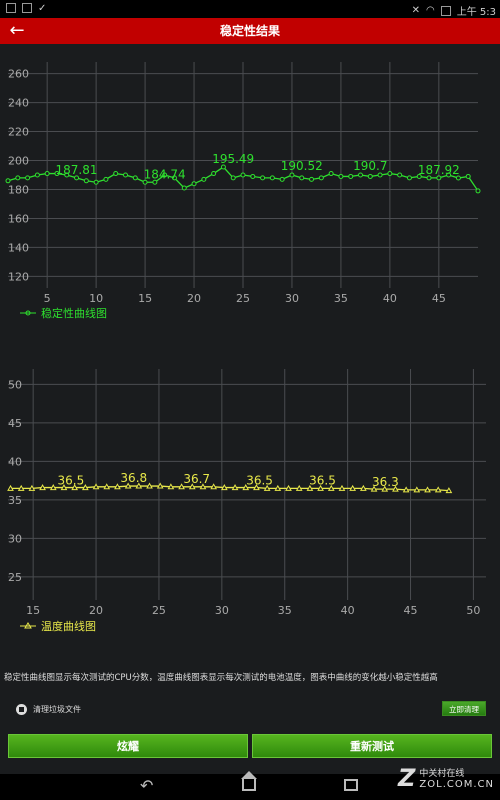 Image resolution: width=500 pixels, height=800 pixels. I want to click on y-tick-label: 260, so click(18, 74).